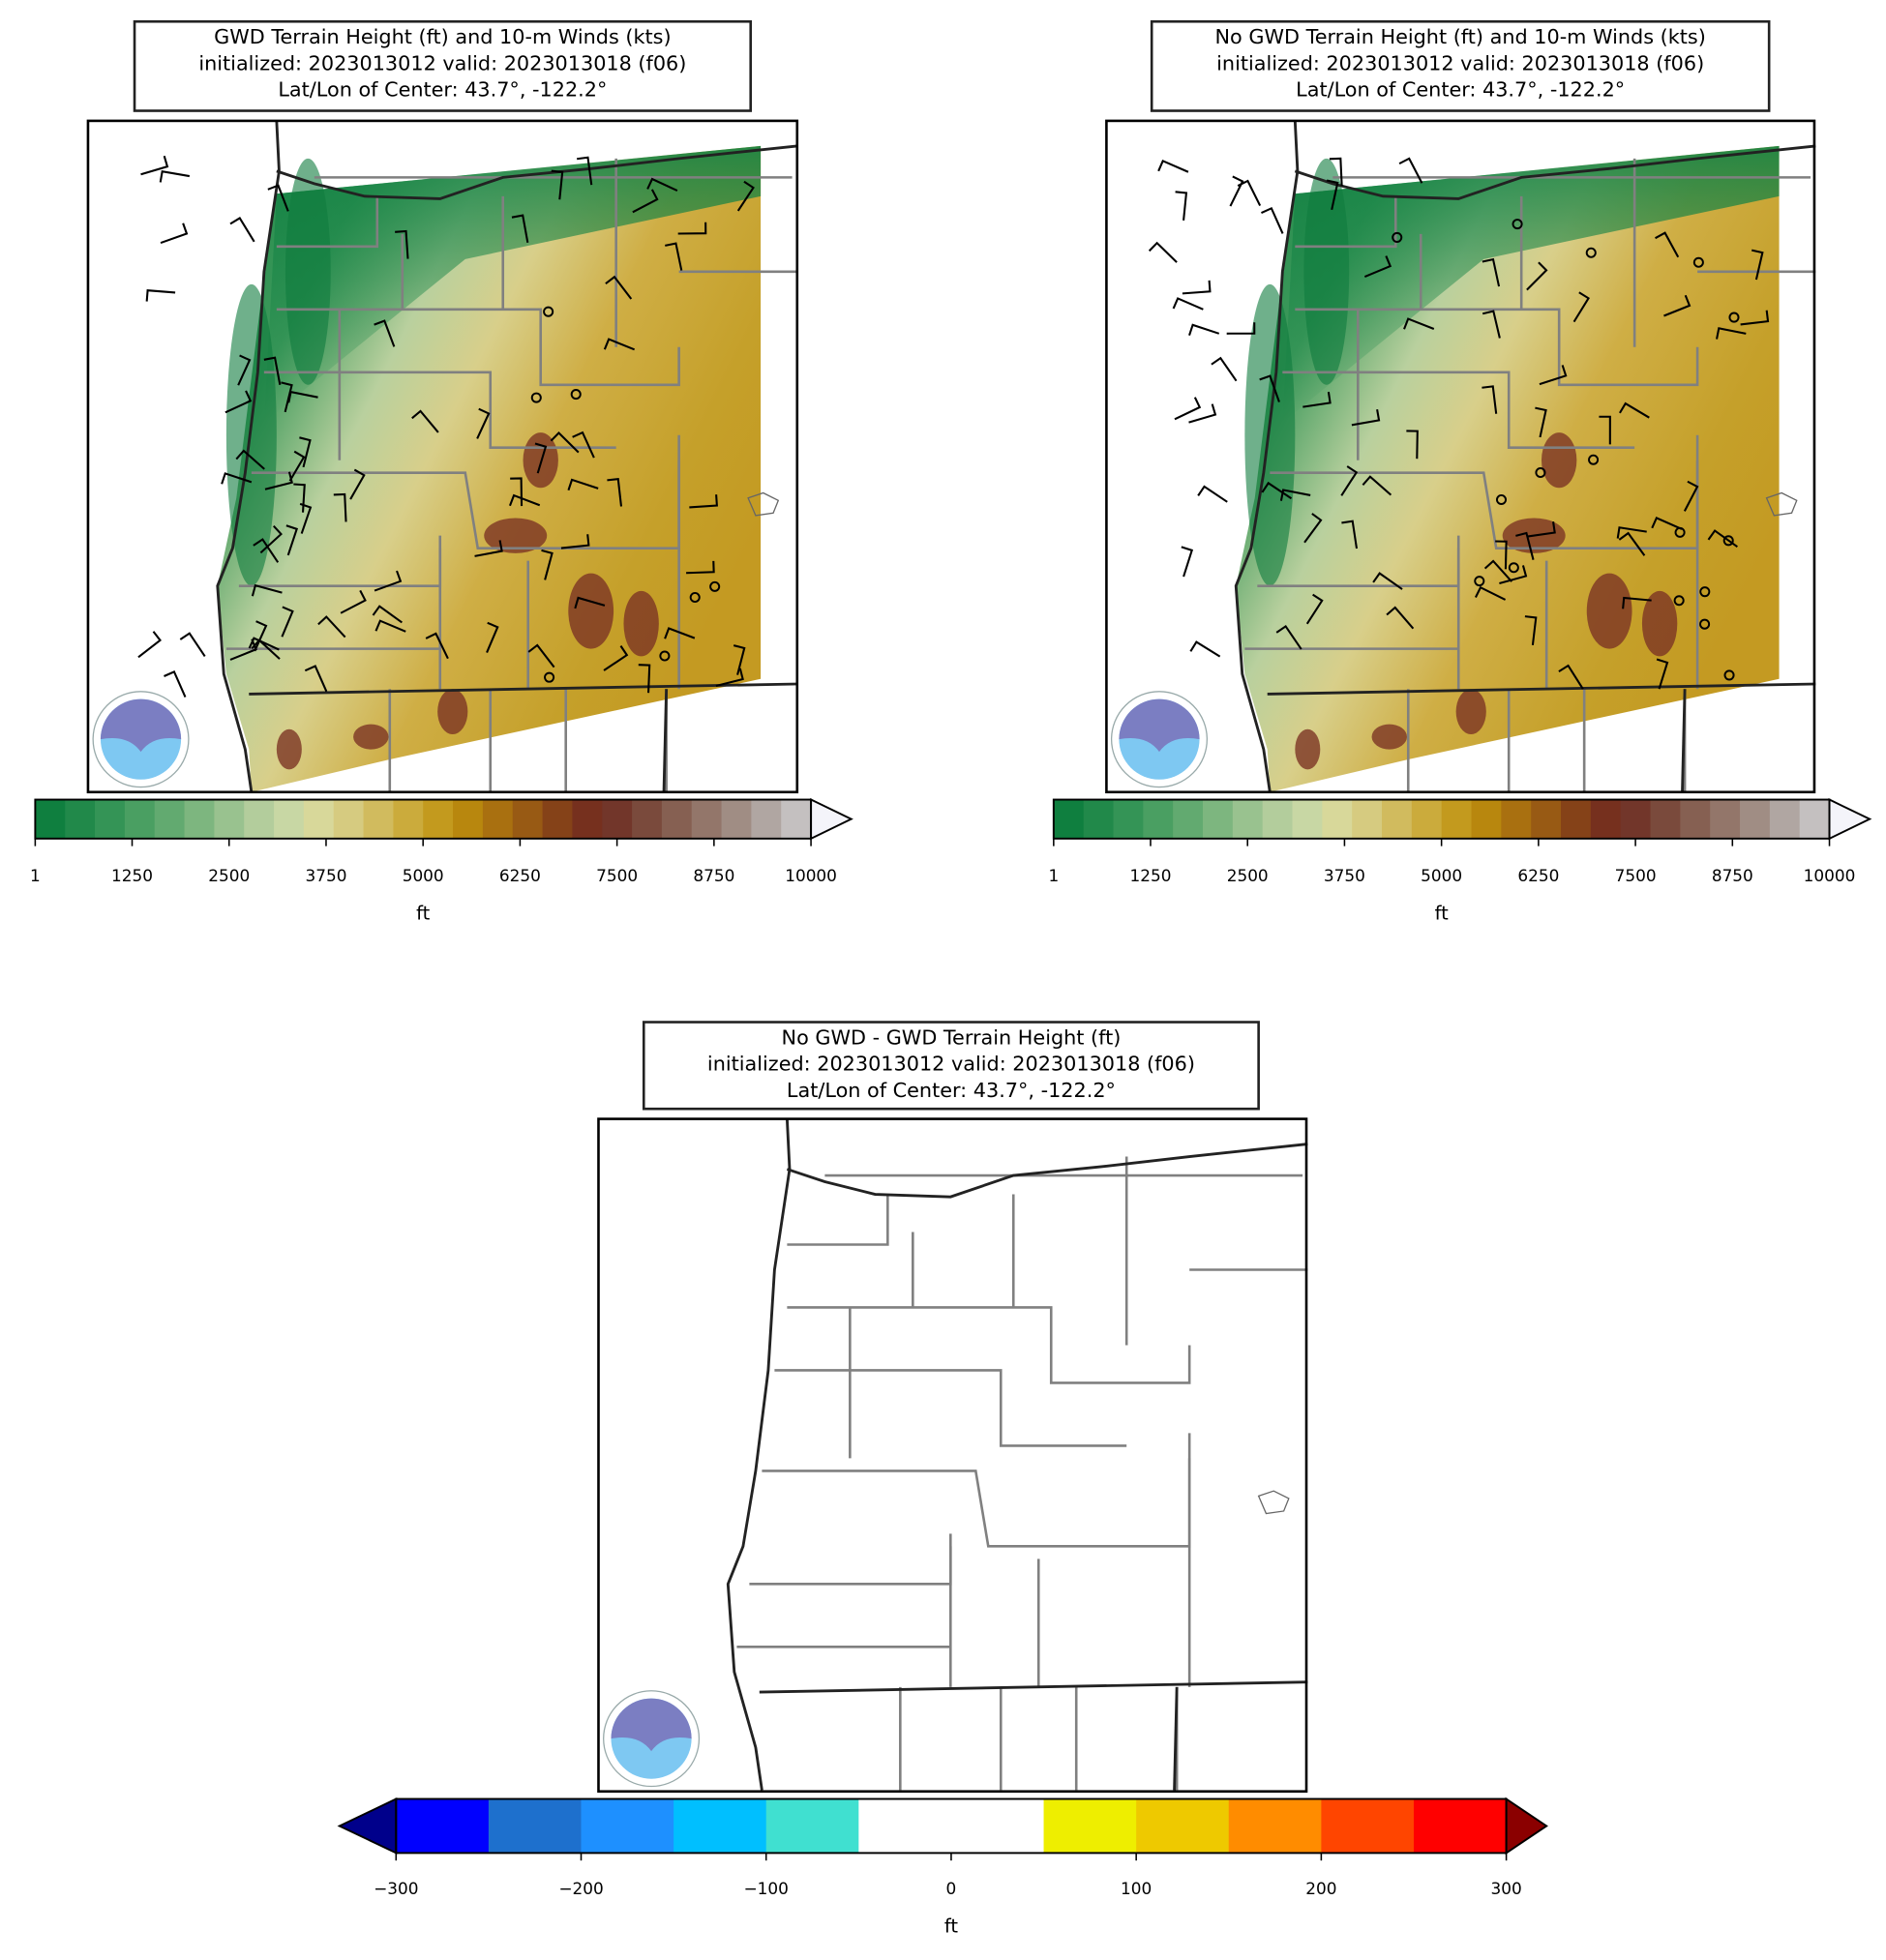 The width and height of the screenshot is (1886, 1960). What do you see at coordinates (1461, 456) in the screenshot?
I see `map-frame` at bounding box center [1461, 456].